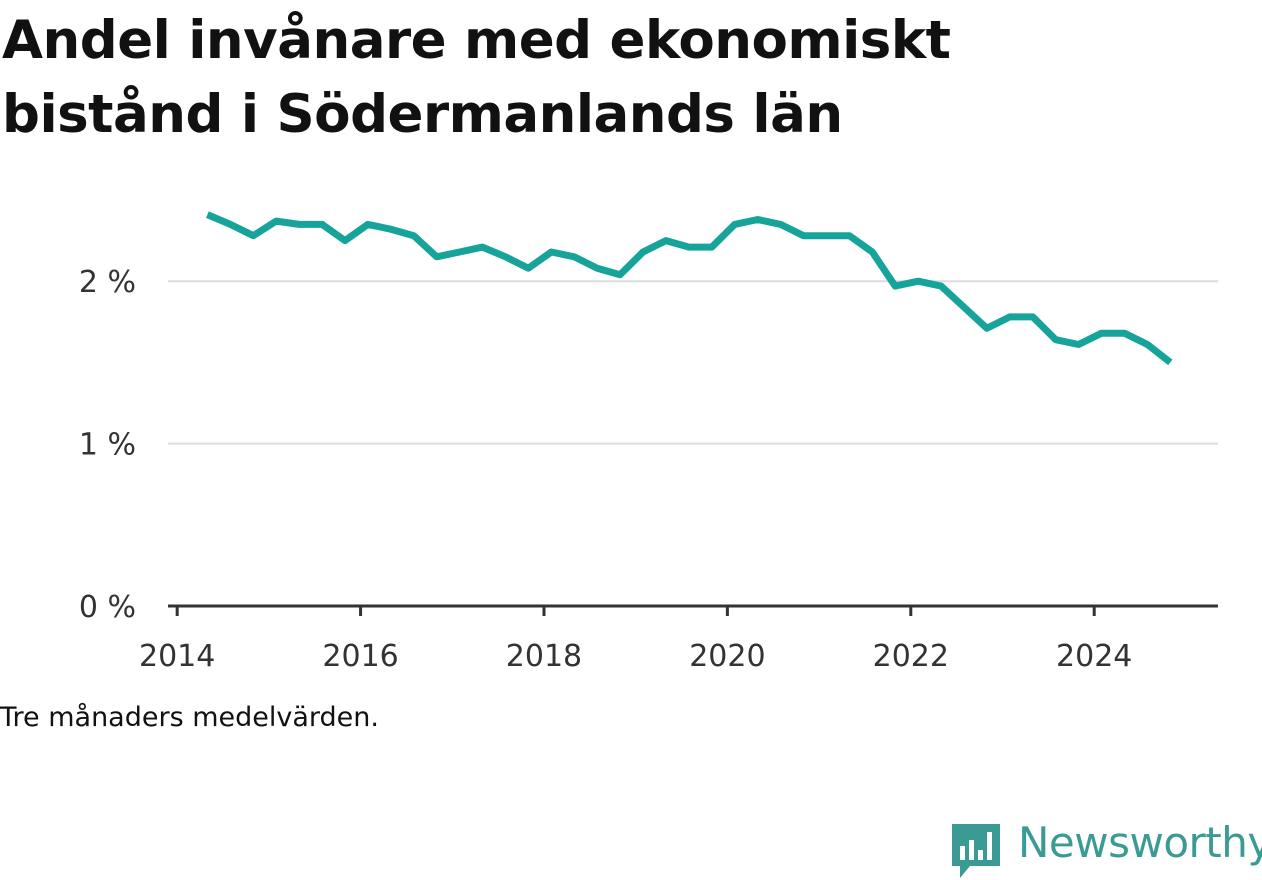  I want to click on brand-name: Newsworthy, so click(1140, 842).